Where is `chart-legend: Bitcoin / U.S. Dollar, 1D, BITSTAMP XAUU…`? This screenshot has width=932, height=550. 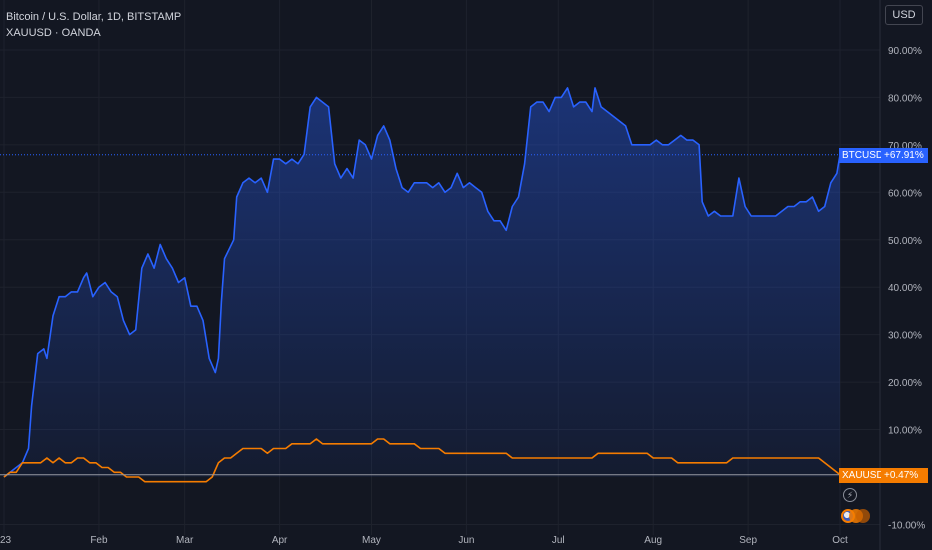 chart-legend: Bitcoin / U.S. Dollar, 1D, BITSTAMP XAUU… is located at coordinates (93, 25).